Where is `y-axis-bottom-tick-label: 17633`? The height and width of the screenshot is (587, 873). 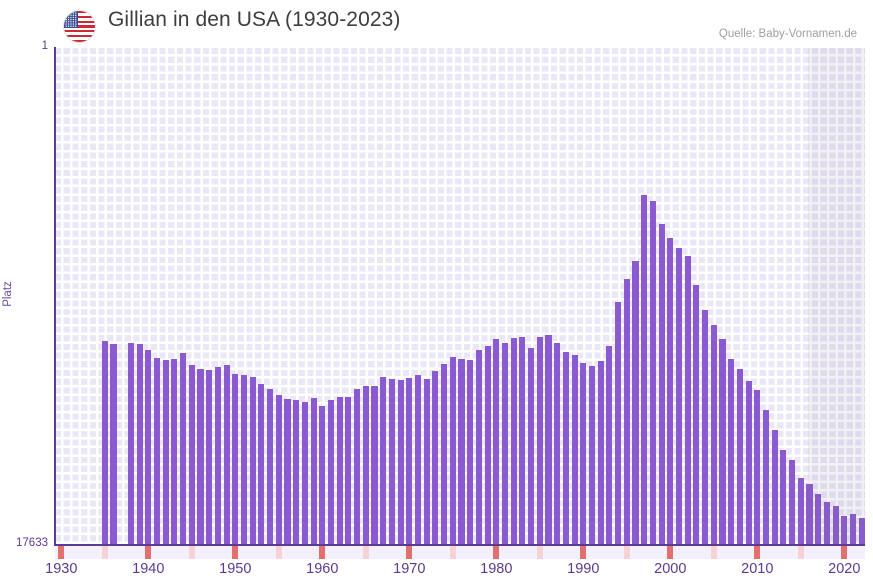
y-axis-bottom-tick-label: 17633 is located at coordinates (32, 543).